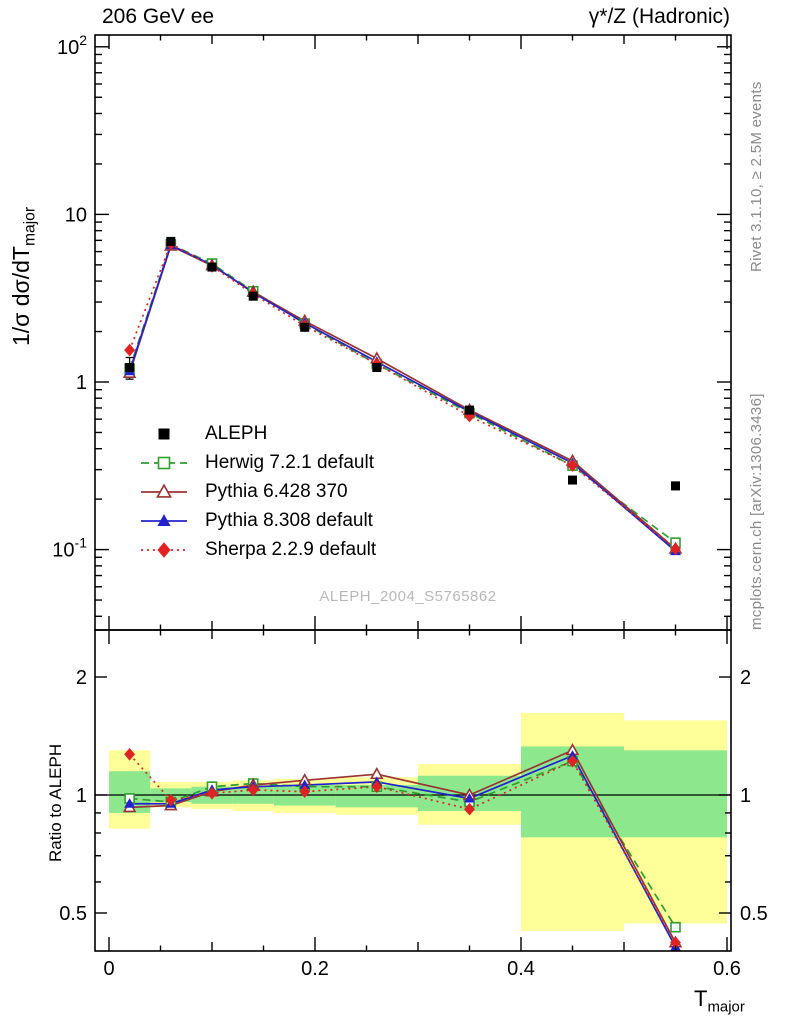  Describe the element at coordinates (30, 226) in the screenshot. I see `main-y-axis-label-sub: major` at that location.